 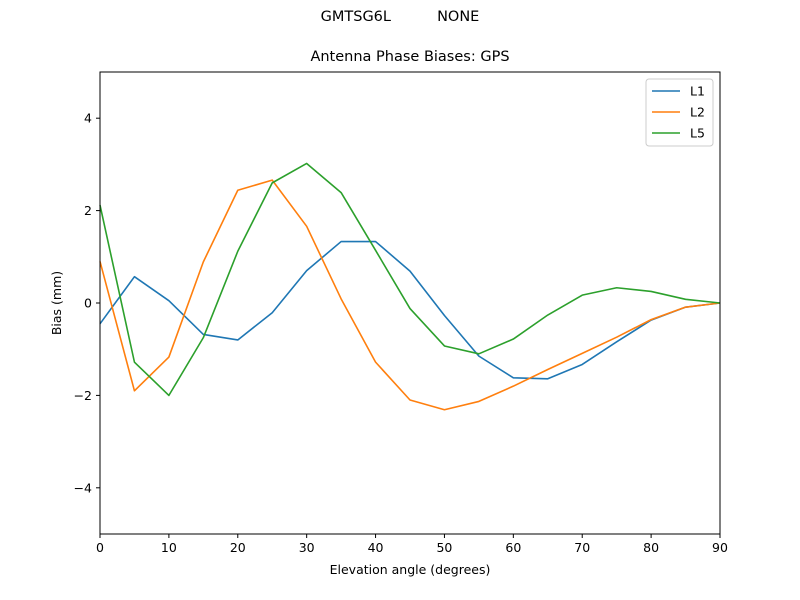 What do you see at coordinates (513, 547) in the screenshot?
I see `x-tick-label: 60` at bounding box center [513, 547].